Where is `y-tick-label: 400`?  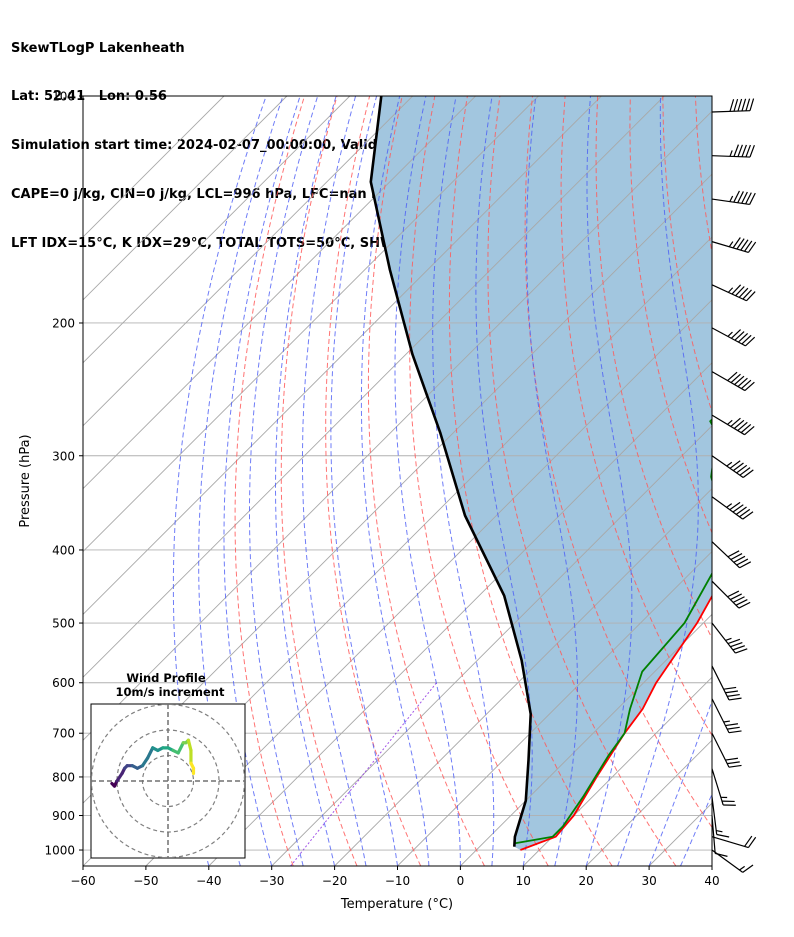
y-tick-label: 400 is located at coordinates (63, 550).